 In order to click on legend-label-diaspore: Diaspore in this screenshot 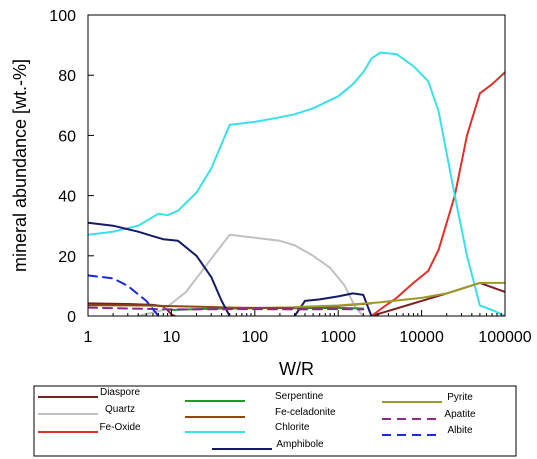, I will do `click(120, 392)`.